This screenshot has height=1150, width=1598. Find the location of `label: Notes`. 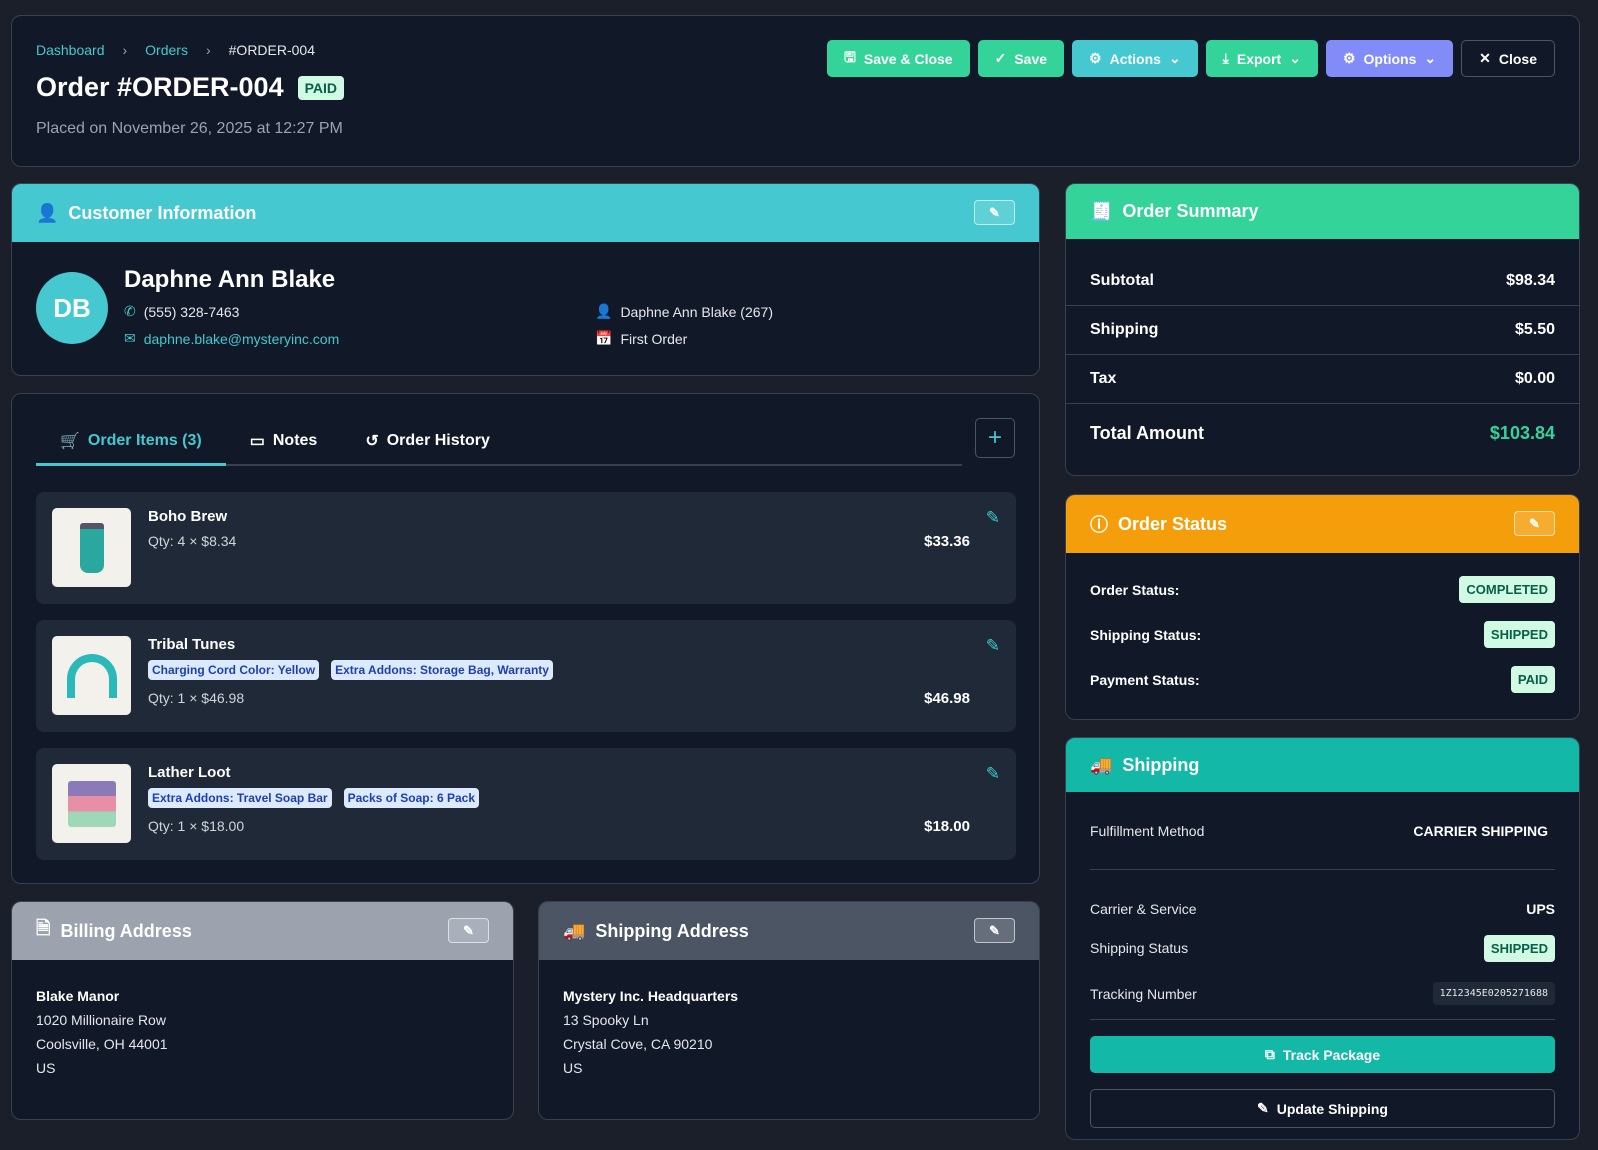

label: Notes is located at coordinates (295, 440).